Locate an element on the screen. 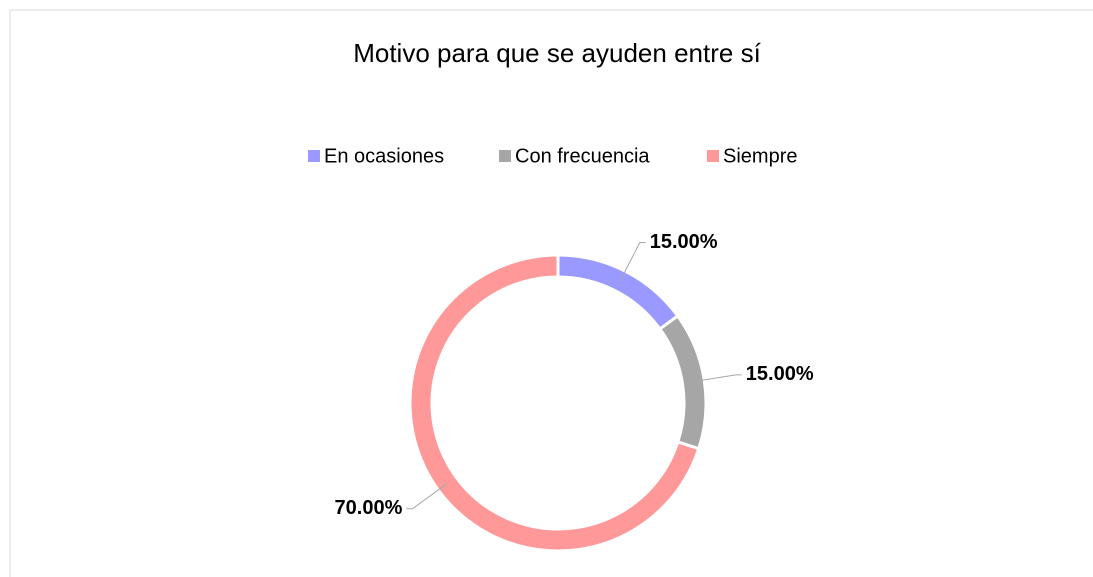  chart-title: Motivo para que se ayuden entre sí is located at coordinates (557, 53).